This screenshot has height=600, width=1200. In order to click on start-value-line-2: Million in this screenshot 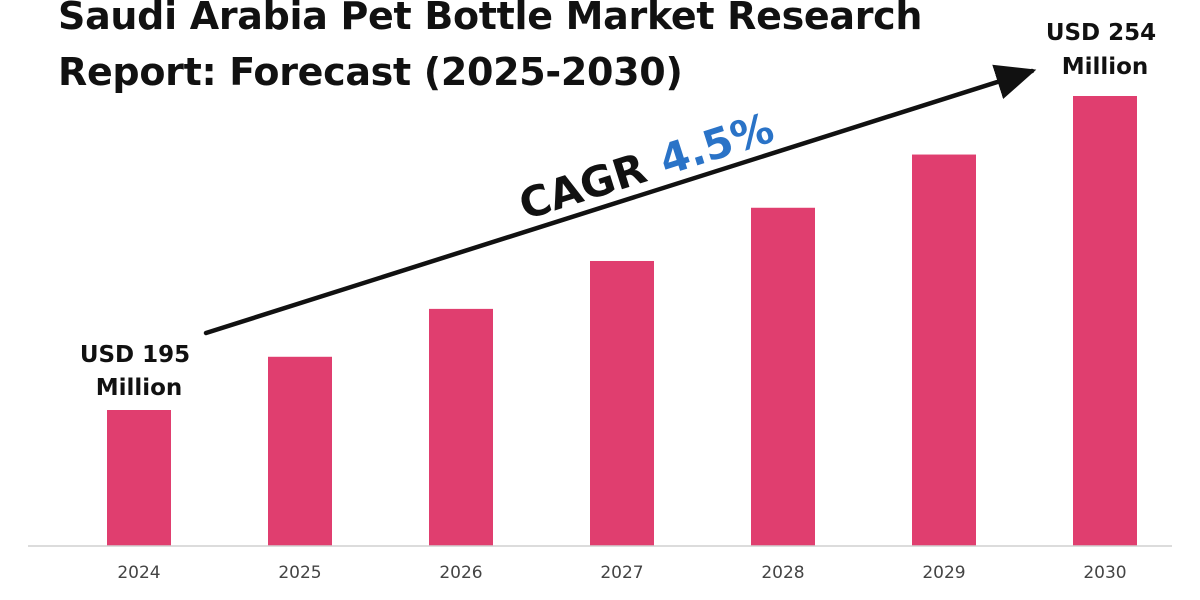, I will do `click(139, 388)`.